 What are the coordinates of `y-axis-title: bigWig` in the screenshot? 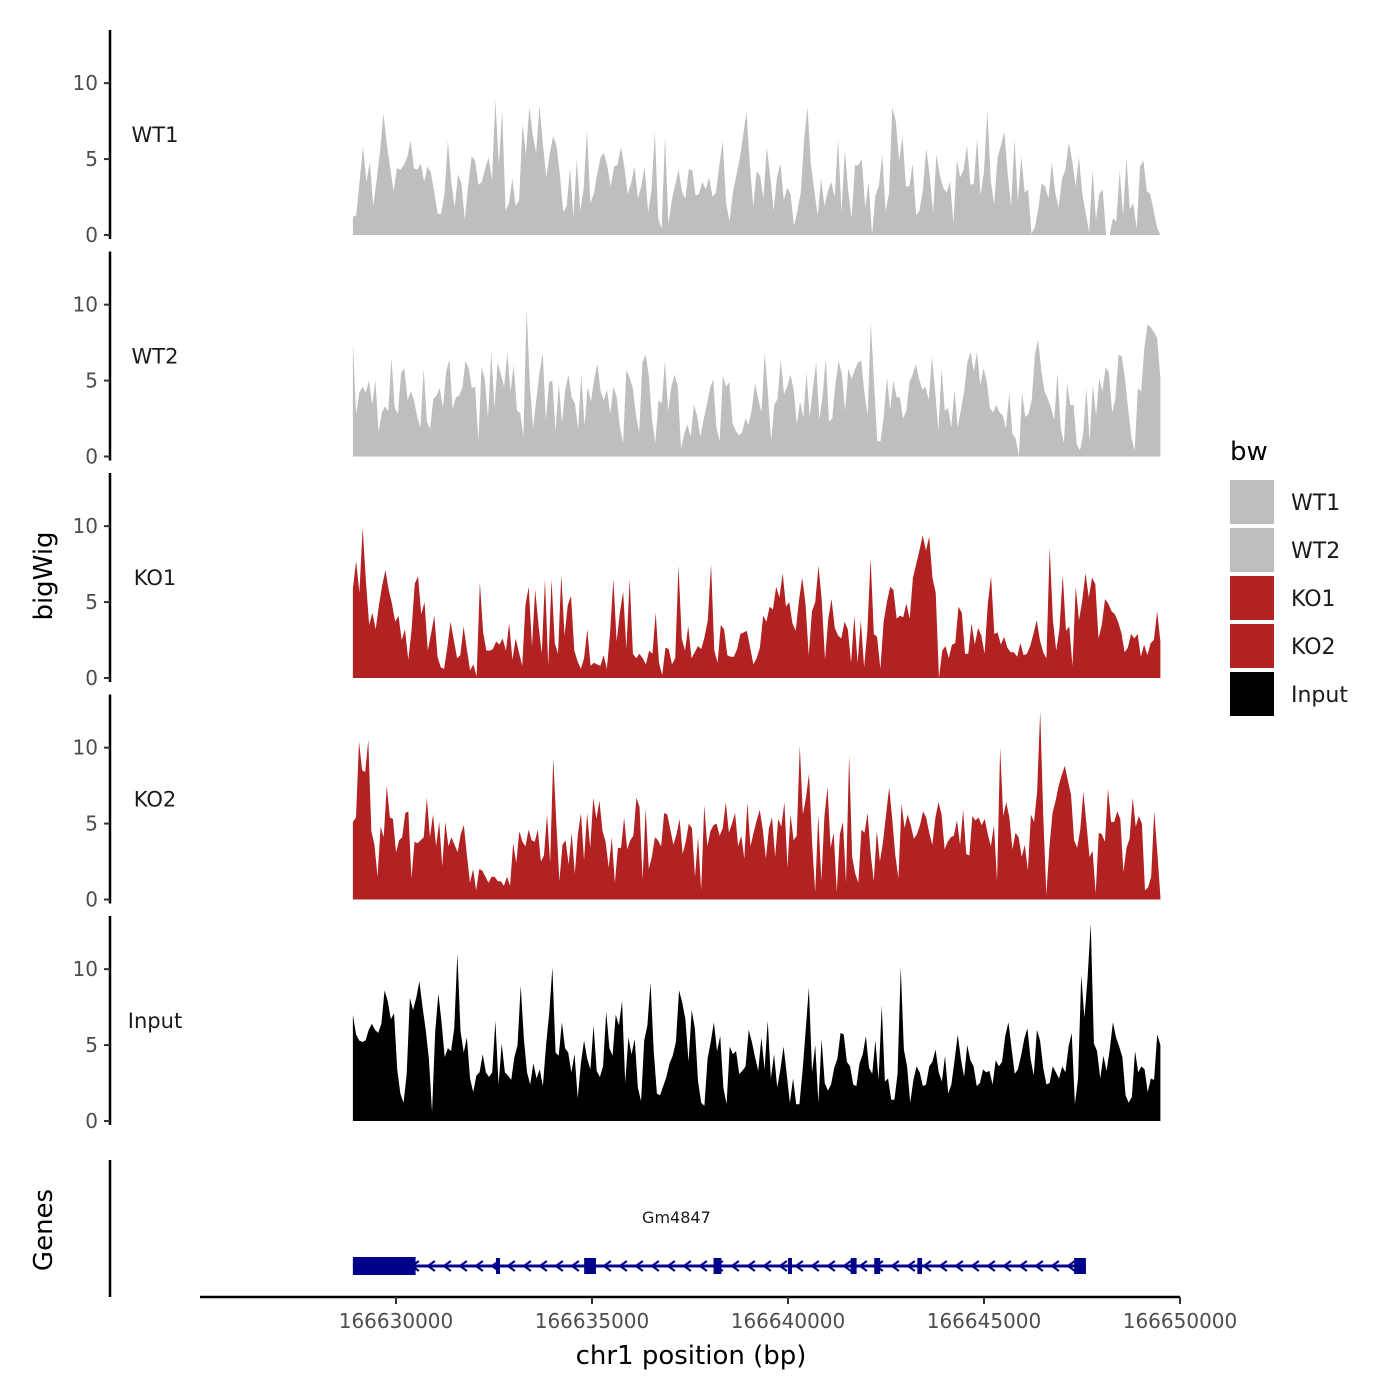 It's located at (44, 575).